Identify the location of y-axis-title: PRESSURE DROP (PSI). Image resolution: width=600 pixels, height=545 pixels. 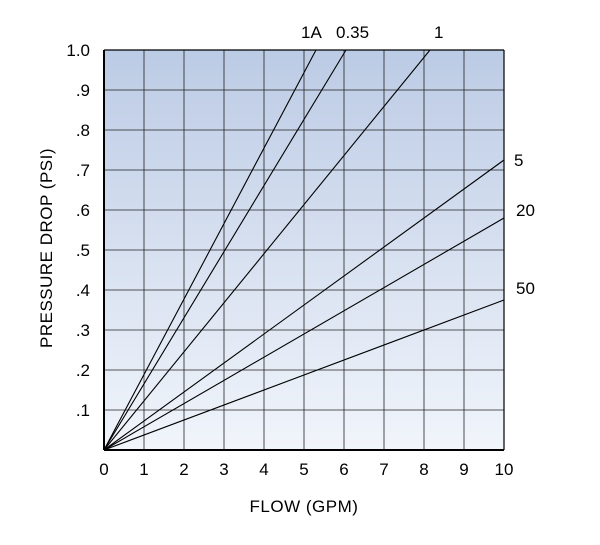
(46, 248).